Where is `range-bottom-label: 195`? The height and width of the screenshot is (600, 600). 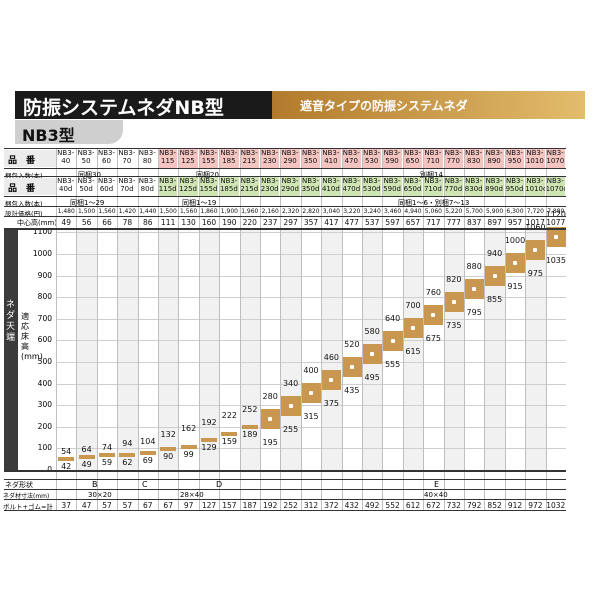
range-bottom-label: 195 is located at coordinates (270, 442).